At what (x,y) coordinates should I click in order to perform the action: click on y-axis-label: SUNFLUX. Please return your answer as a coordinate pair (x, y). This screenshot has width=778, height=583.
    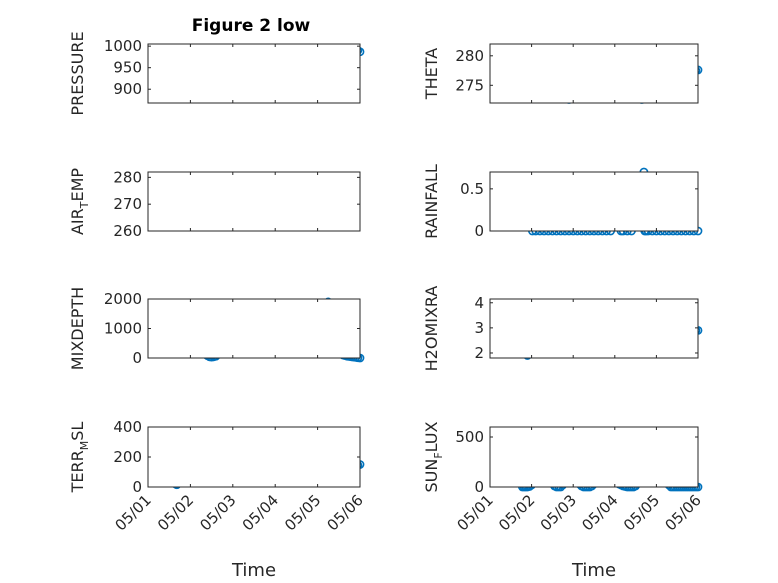
    Looking at the image, I should click on (433, 456).